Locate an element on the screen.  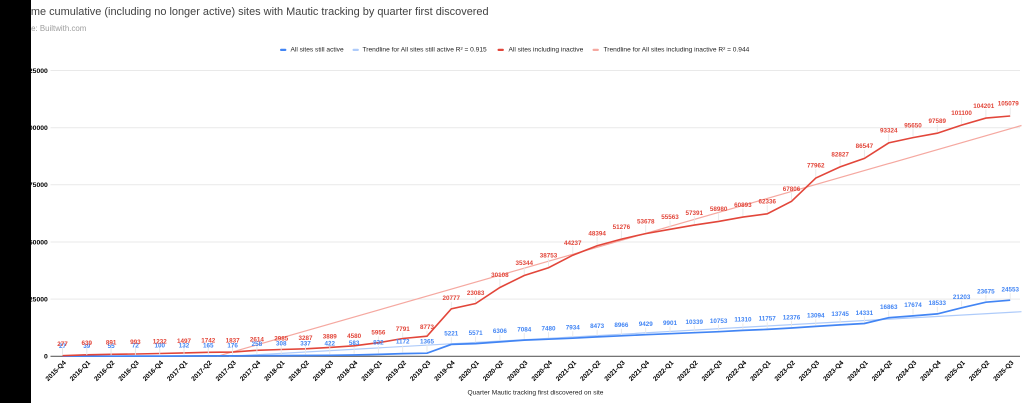
svg-text: 7791 is located at coordinates (403, 329).